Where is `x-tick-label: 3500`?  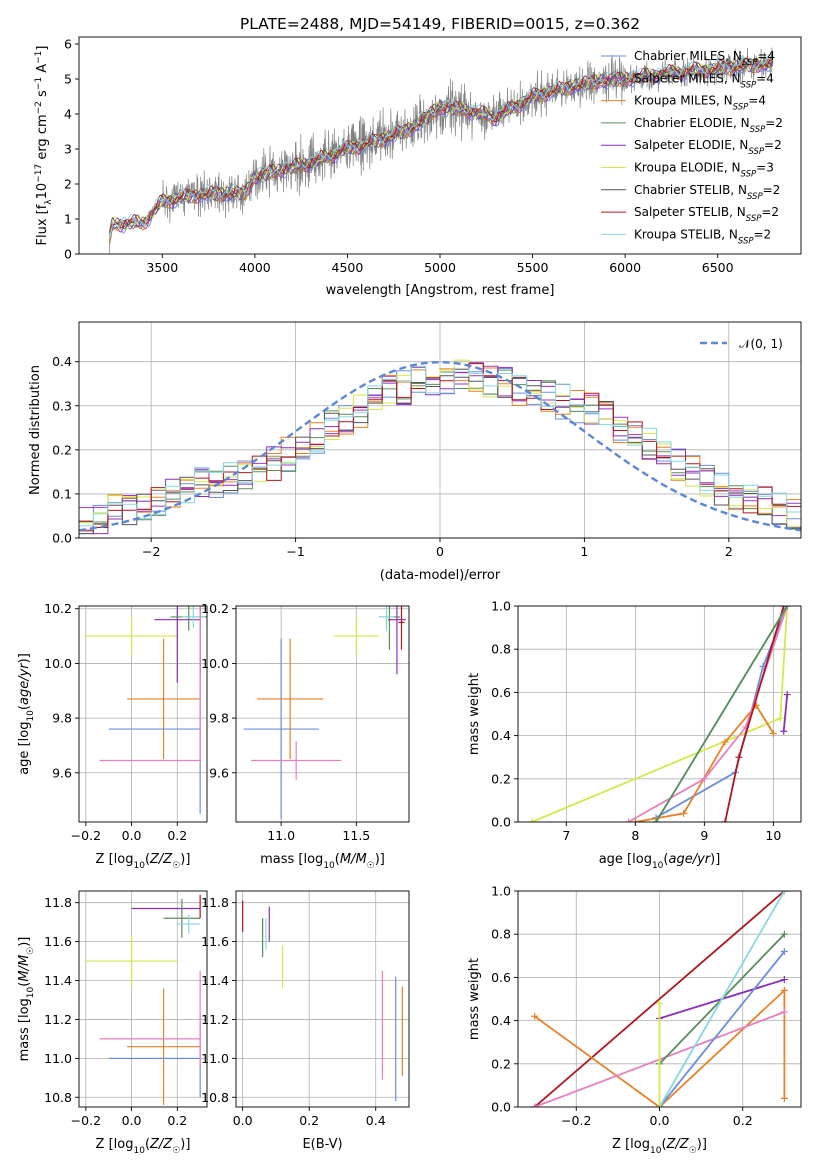 x-tick-label: 3500 is located at coordinates (162, 267).